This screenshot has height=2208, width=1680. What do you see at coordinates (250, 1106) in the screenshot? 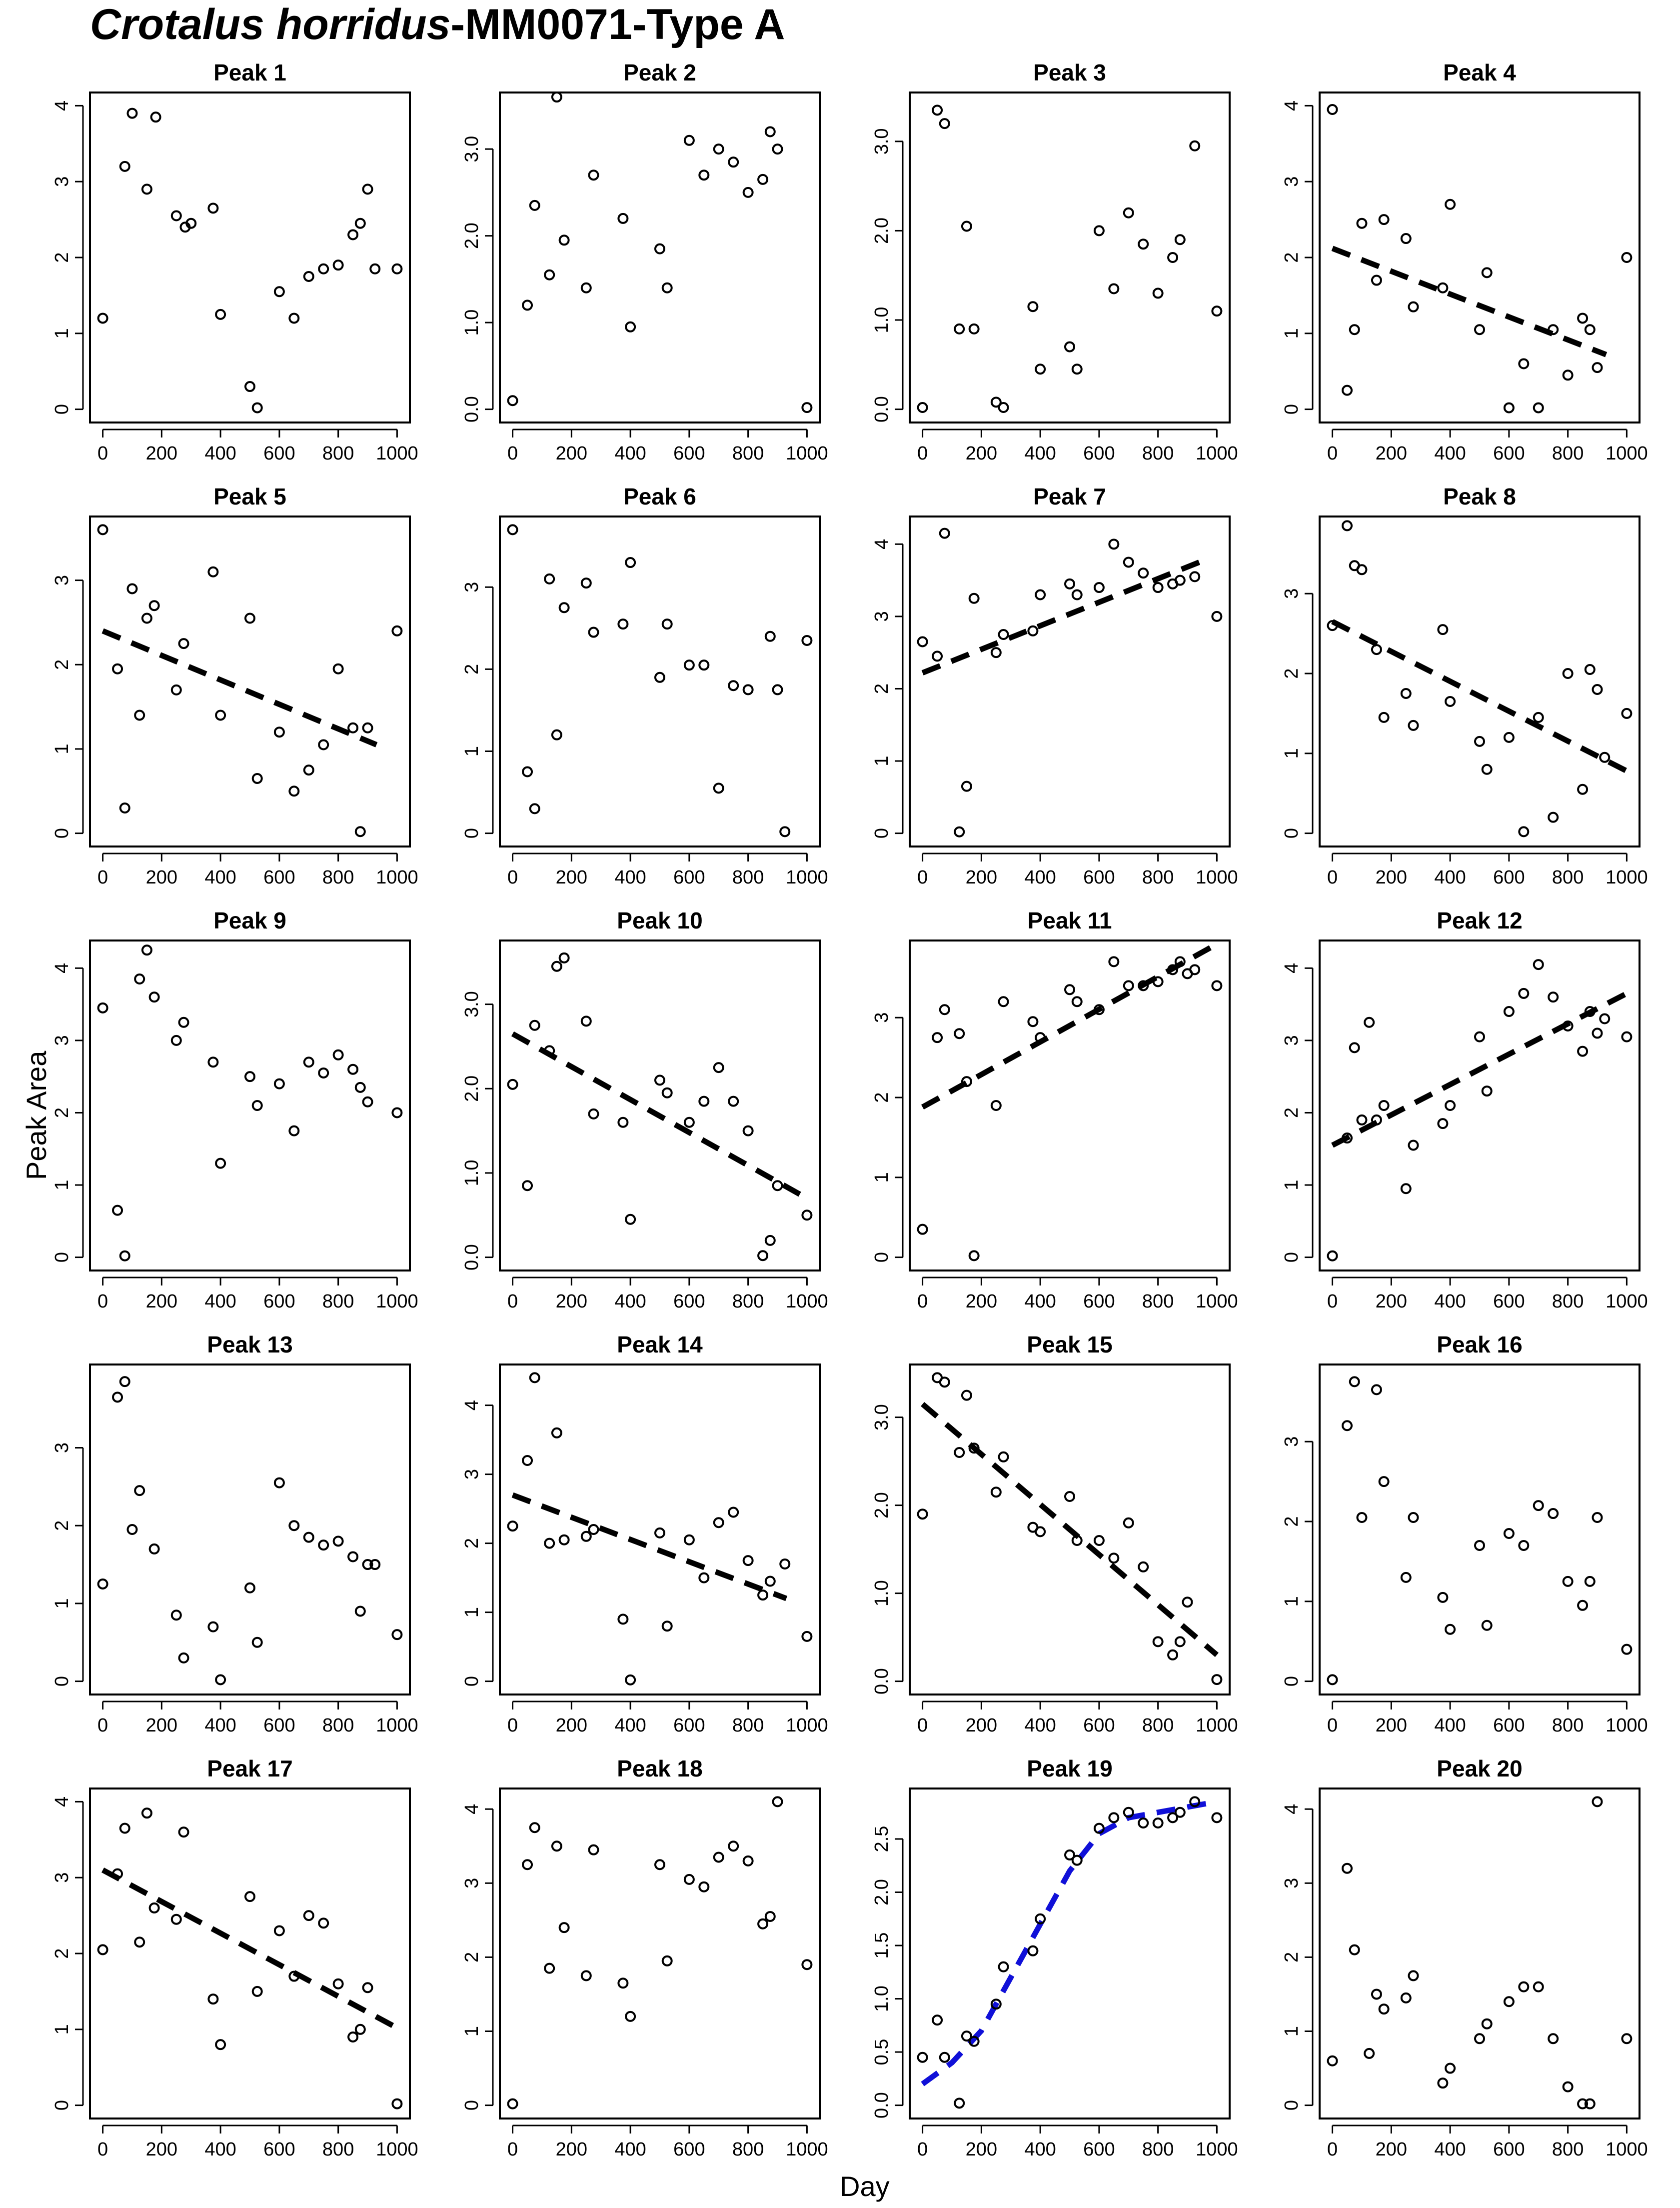
I see `plot-frame` at bounding box center [250, 1106].